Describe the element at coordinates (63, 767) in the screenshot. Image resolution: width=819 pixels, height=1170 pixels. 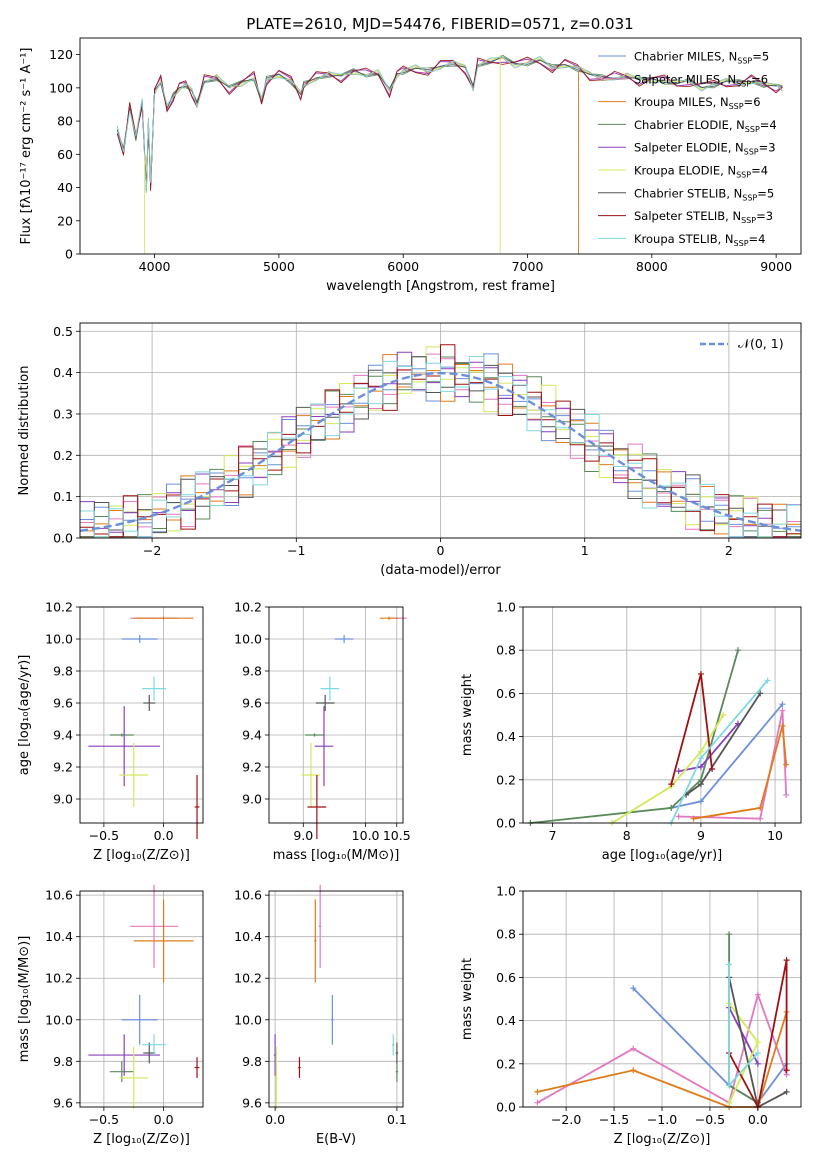
I see `tick-label-y: 9.2` at that location.